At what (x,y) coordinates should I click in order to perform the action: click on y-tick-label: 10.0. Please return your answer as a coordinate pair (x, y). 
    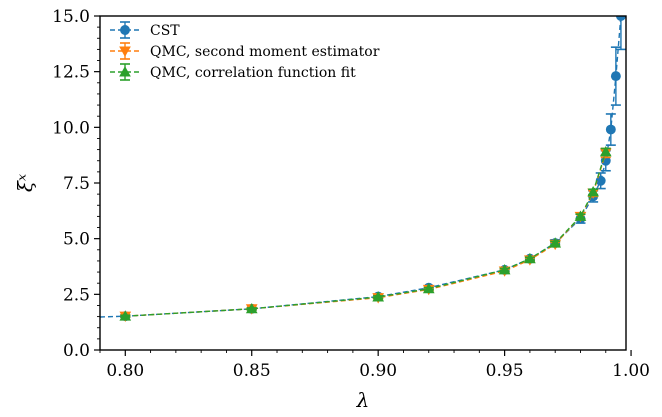
    Looking at the image, I should click on (71, 128).